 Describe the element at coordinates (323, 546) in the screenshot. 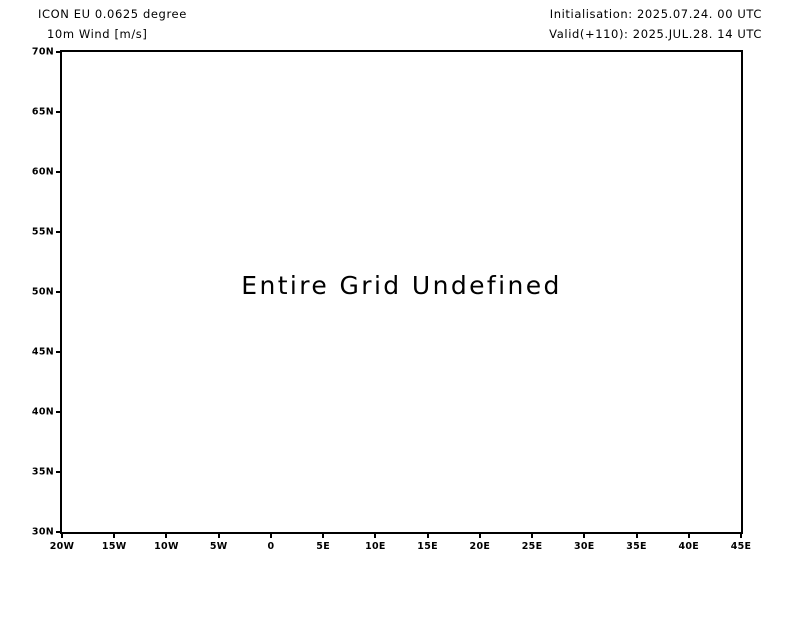

I see `longitude-tick-label: 5E` at that location.